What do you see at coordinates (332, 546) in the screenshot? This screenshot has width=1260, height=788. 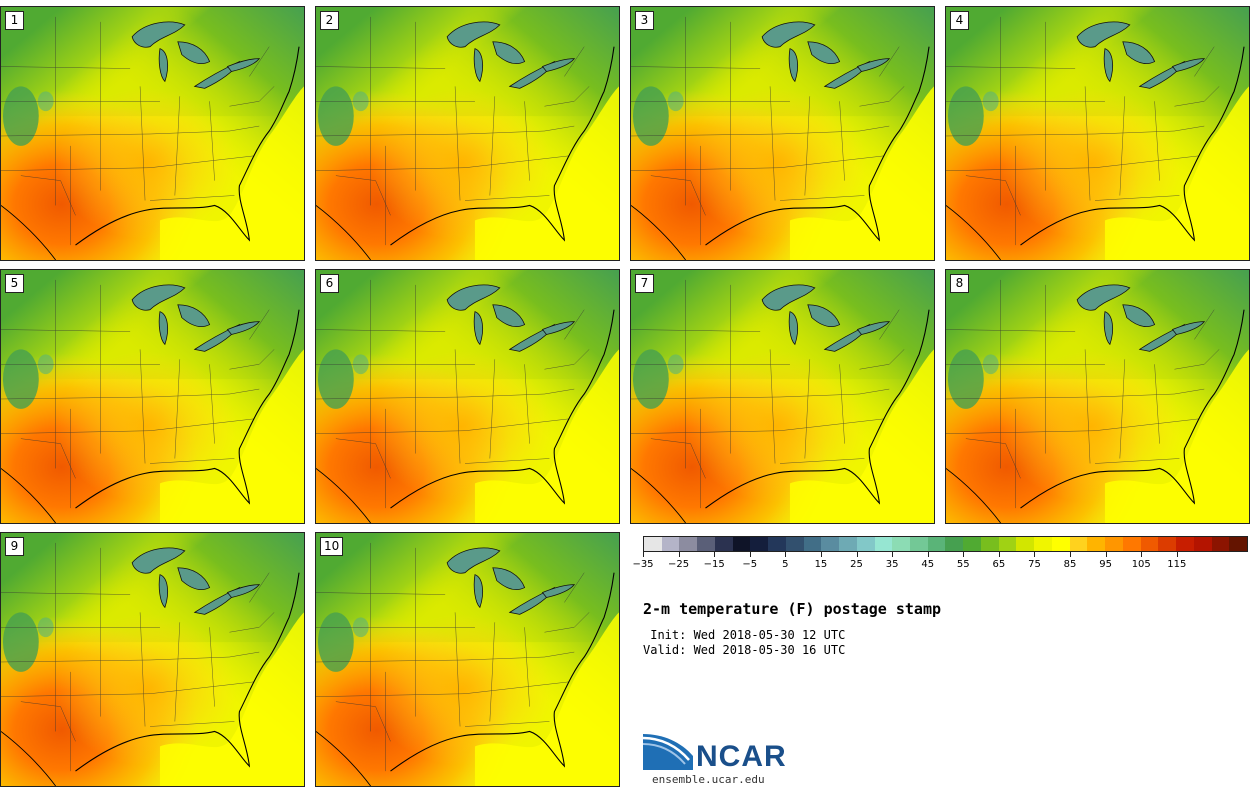 I see `member-label: 10` at bounding box center [332, 546].